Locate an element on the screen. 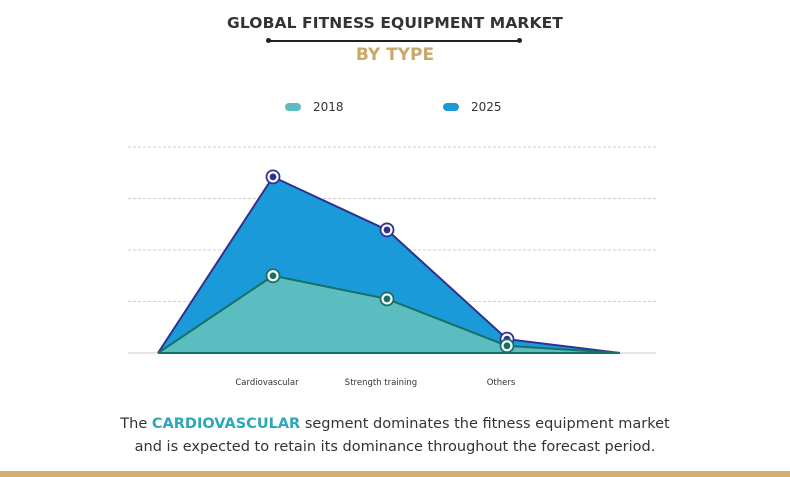  x-axis-label: Cardiovascular is located at coordinates (267, 383).